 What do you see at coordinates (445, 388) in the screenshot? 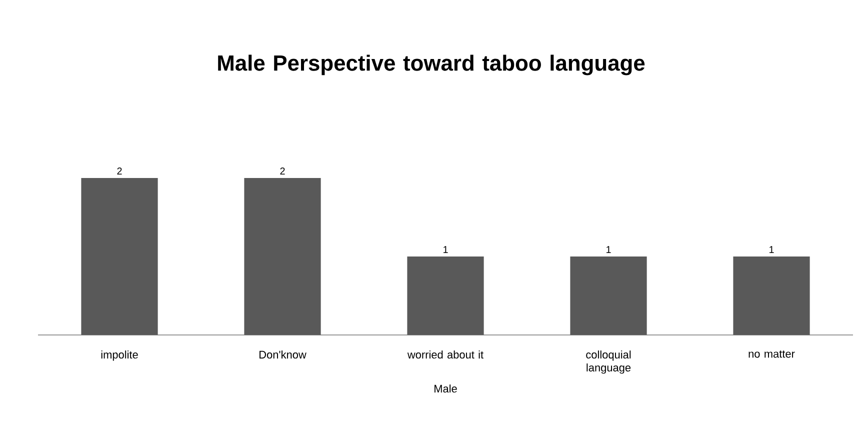
I see `x-axis-title: Male` at bounding box center [445, 388].